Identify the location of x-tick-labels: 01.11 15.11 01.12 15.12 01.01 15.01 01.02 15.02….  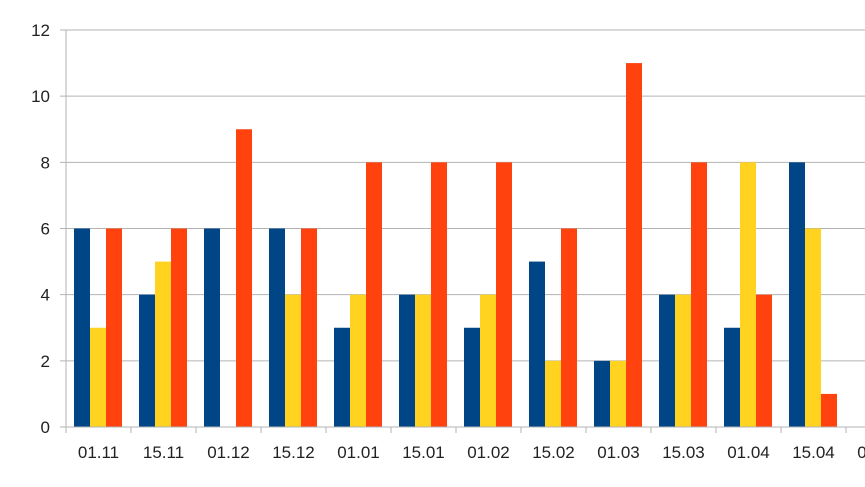
(471, 452).